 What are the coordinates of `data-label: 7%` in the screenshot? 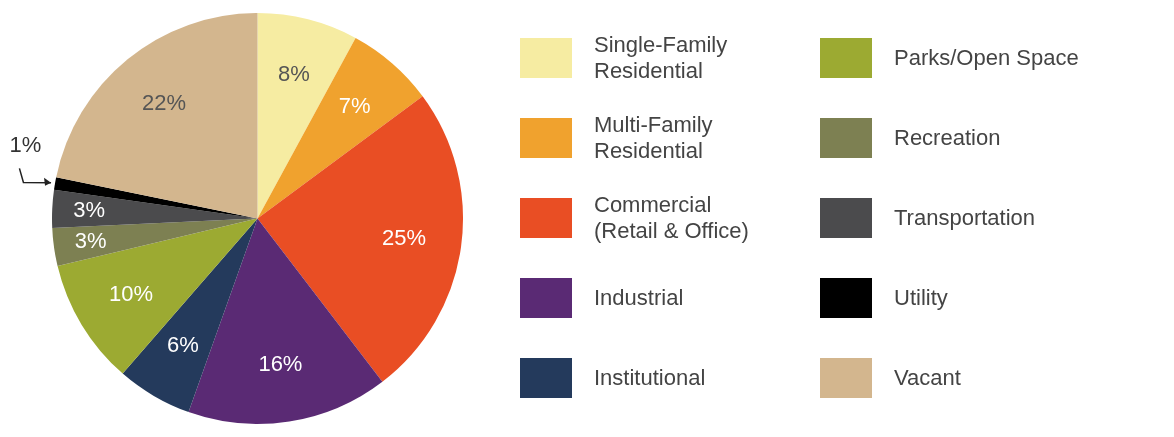 It's located at (354, 105).